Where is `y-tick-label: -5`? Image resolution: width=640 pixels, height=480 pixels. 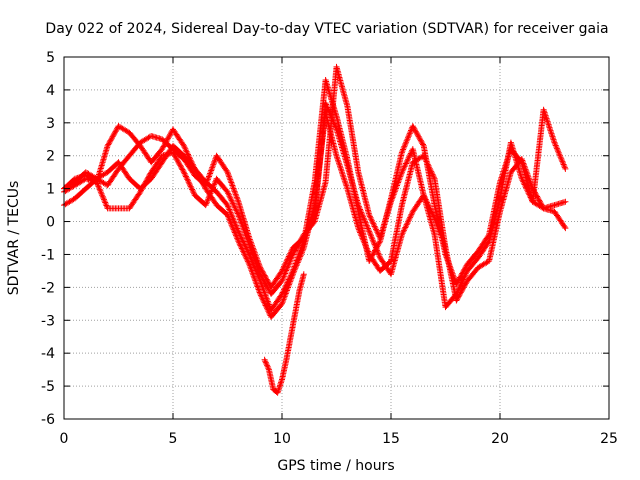
y-tick-label: -5 is located at coordinates (48, 387).